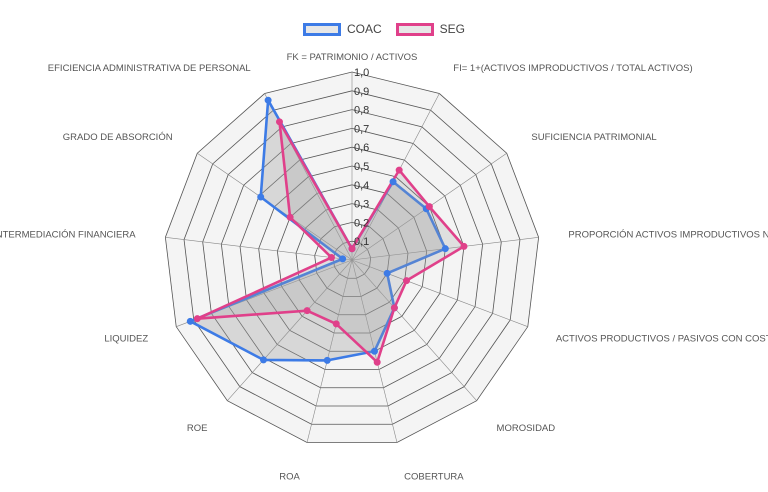  Describe the element at coordinates (321, 29) in the screenshot. I see `legend-swatch-coac` at that location.